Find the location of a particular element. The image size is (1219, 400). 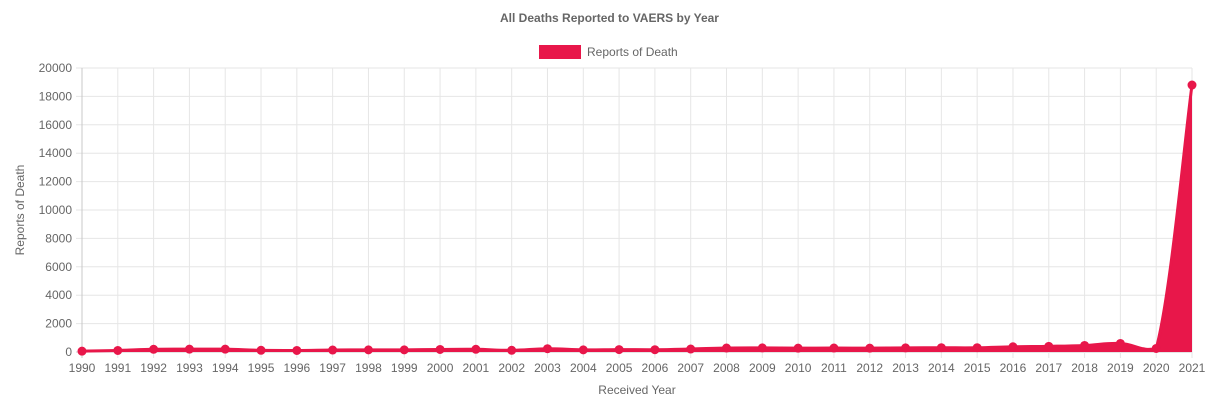

data-point-2003 is located at coordinates (547, 349).